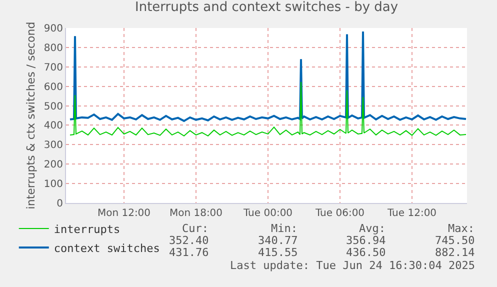 The image size is (497, 287). What do you see at coordinates (189, 252) in the screenshot?
I see `text: 431.76` at bounding box center [189, 252].